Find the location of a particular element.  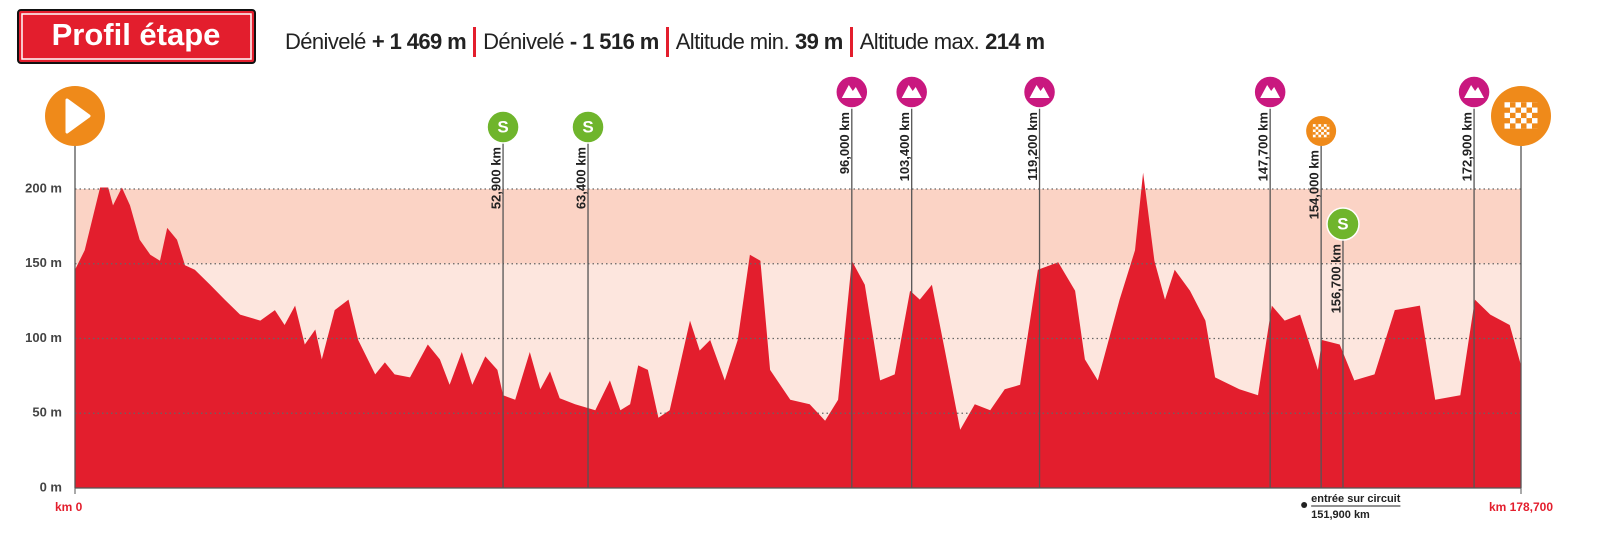

chart-title: Profil étape is located at coordinates (136, 34).